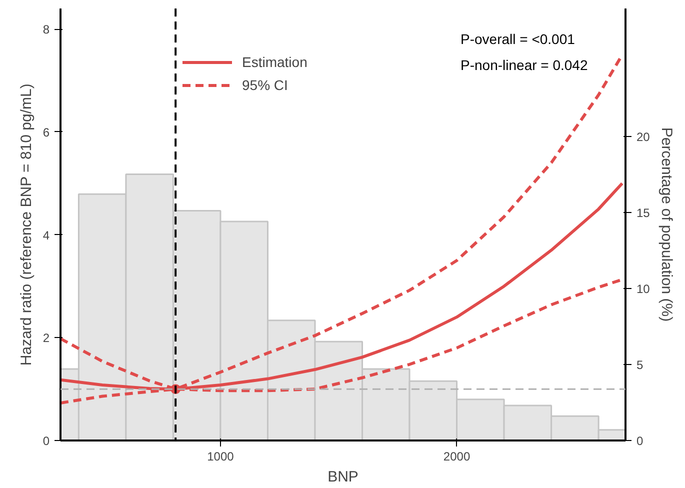 The width and height of the screenshot is (685, 488). What do you see at coordinates (46, 338) in the screenshot?
I see `y-tick-label: 2` at bounding box center [46, 338].